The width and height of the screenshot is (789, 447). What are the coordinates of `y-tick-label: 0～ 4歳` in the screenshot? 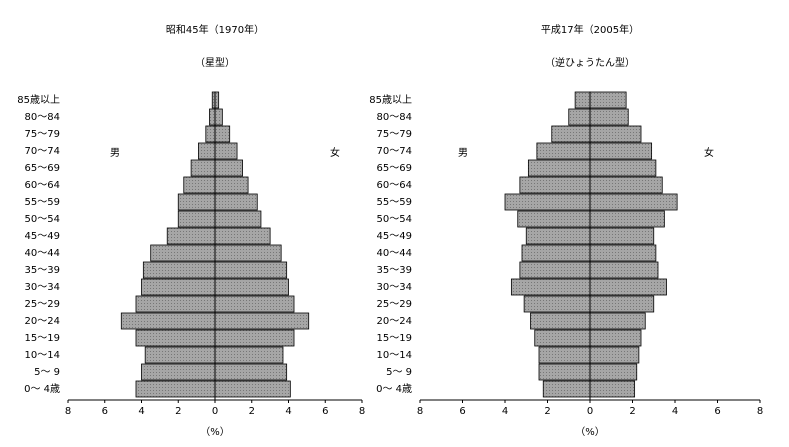 It's located at (394, 389).